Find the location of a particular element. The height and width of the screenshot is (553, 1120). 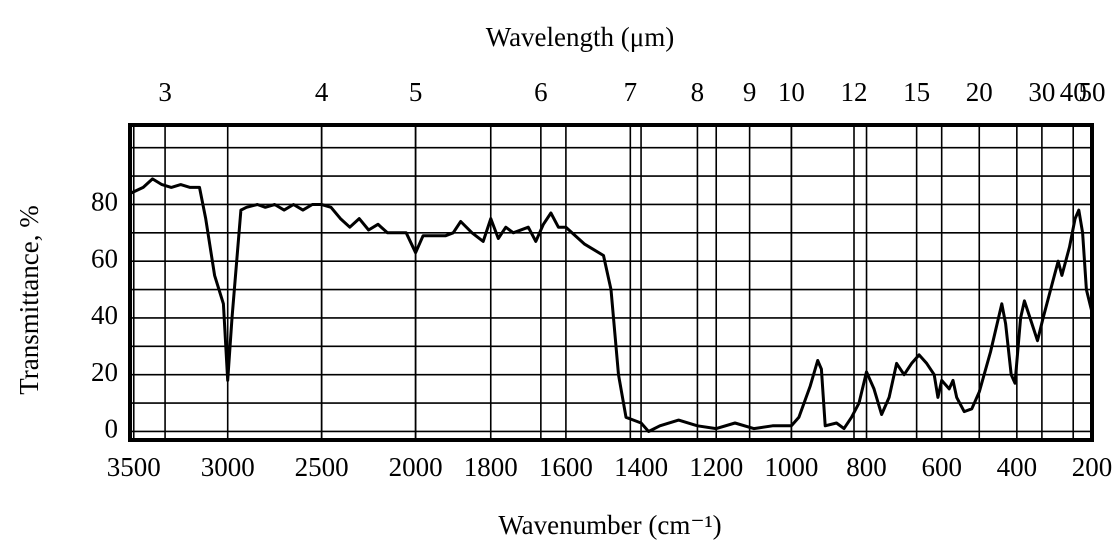

top-tick-label: 3 is located at coordinates (165, 92).